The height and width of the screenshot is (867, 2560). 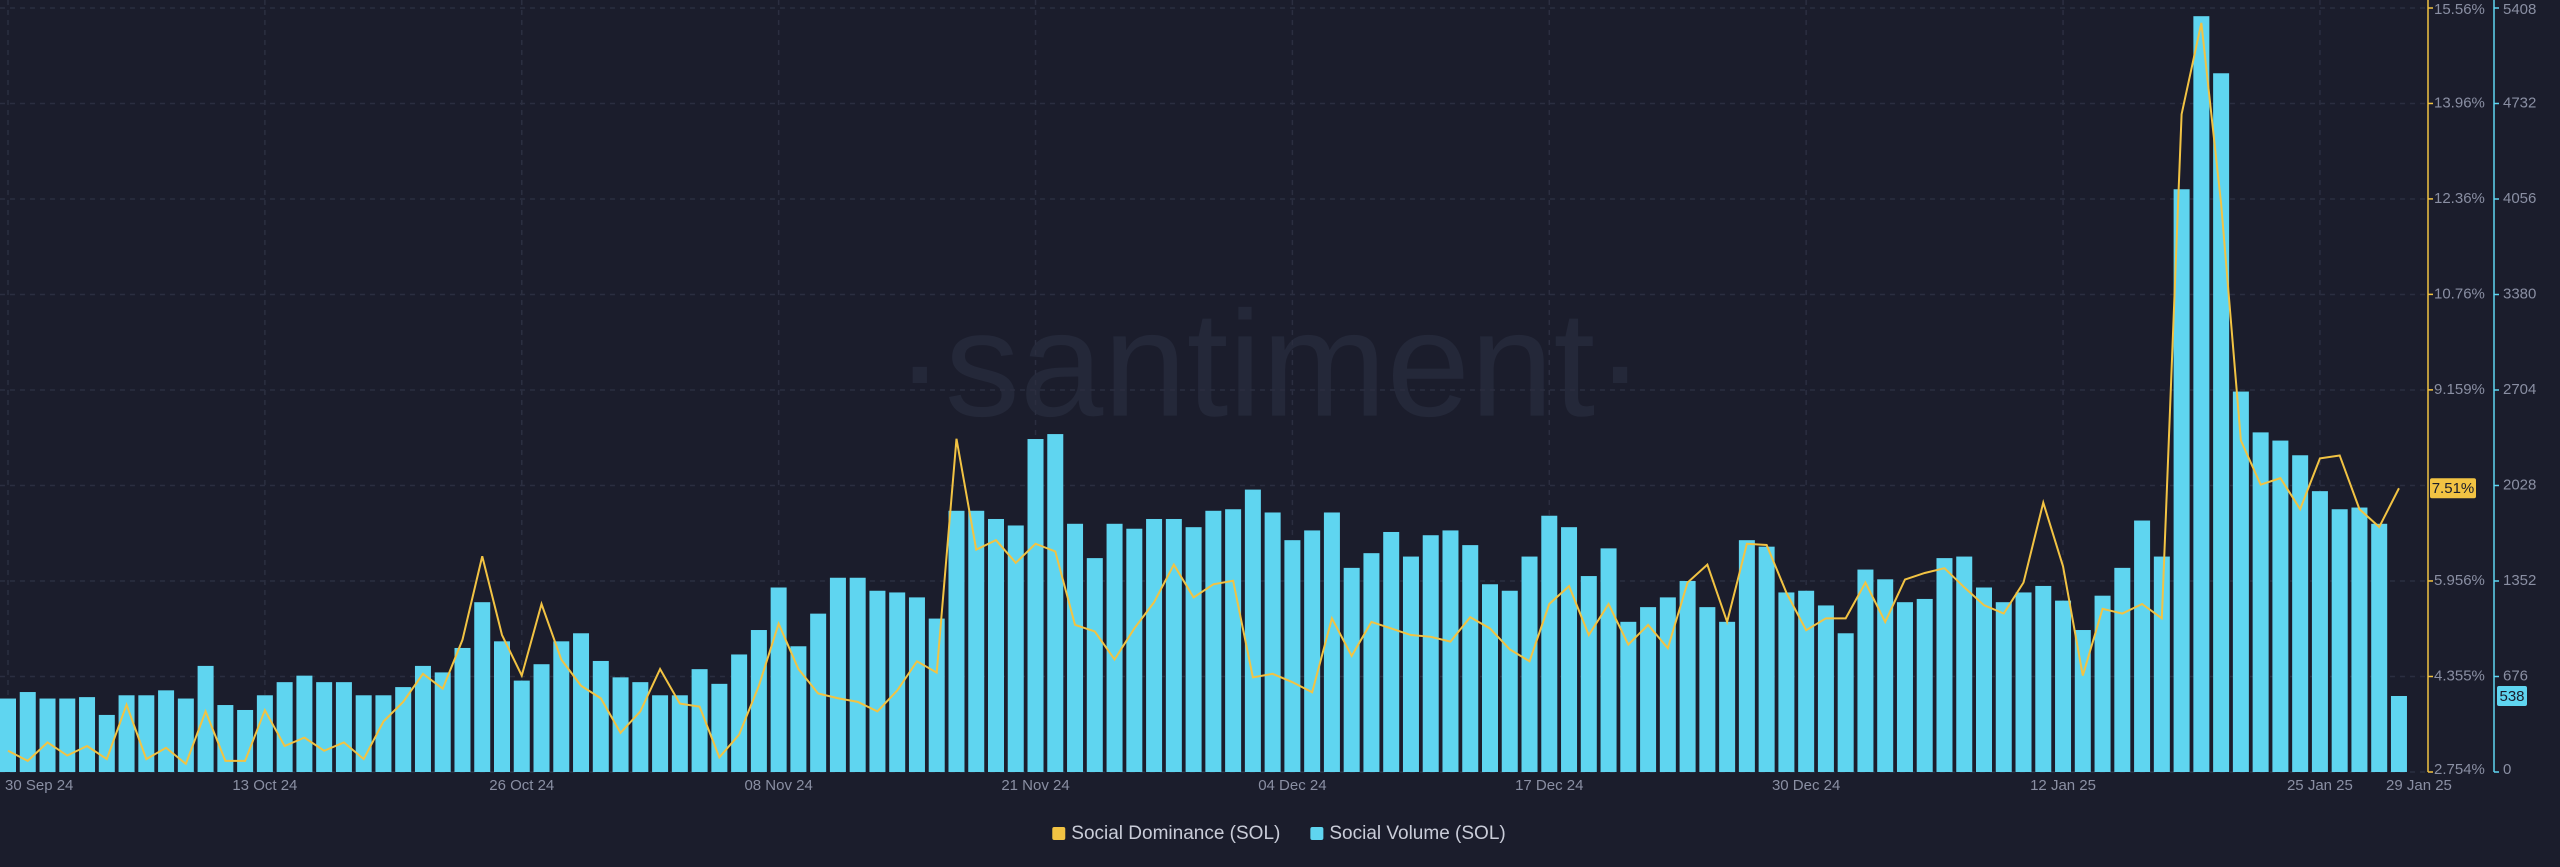 I want to click on last-value-label: 538, so click(x=2511, y=696).